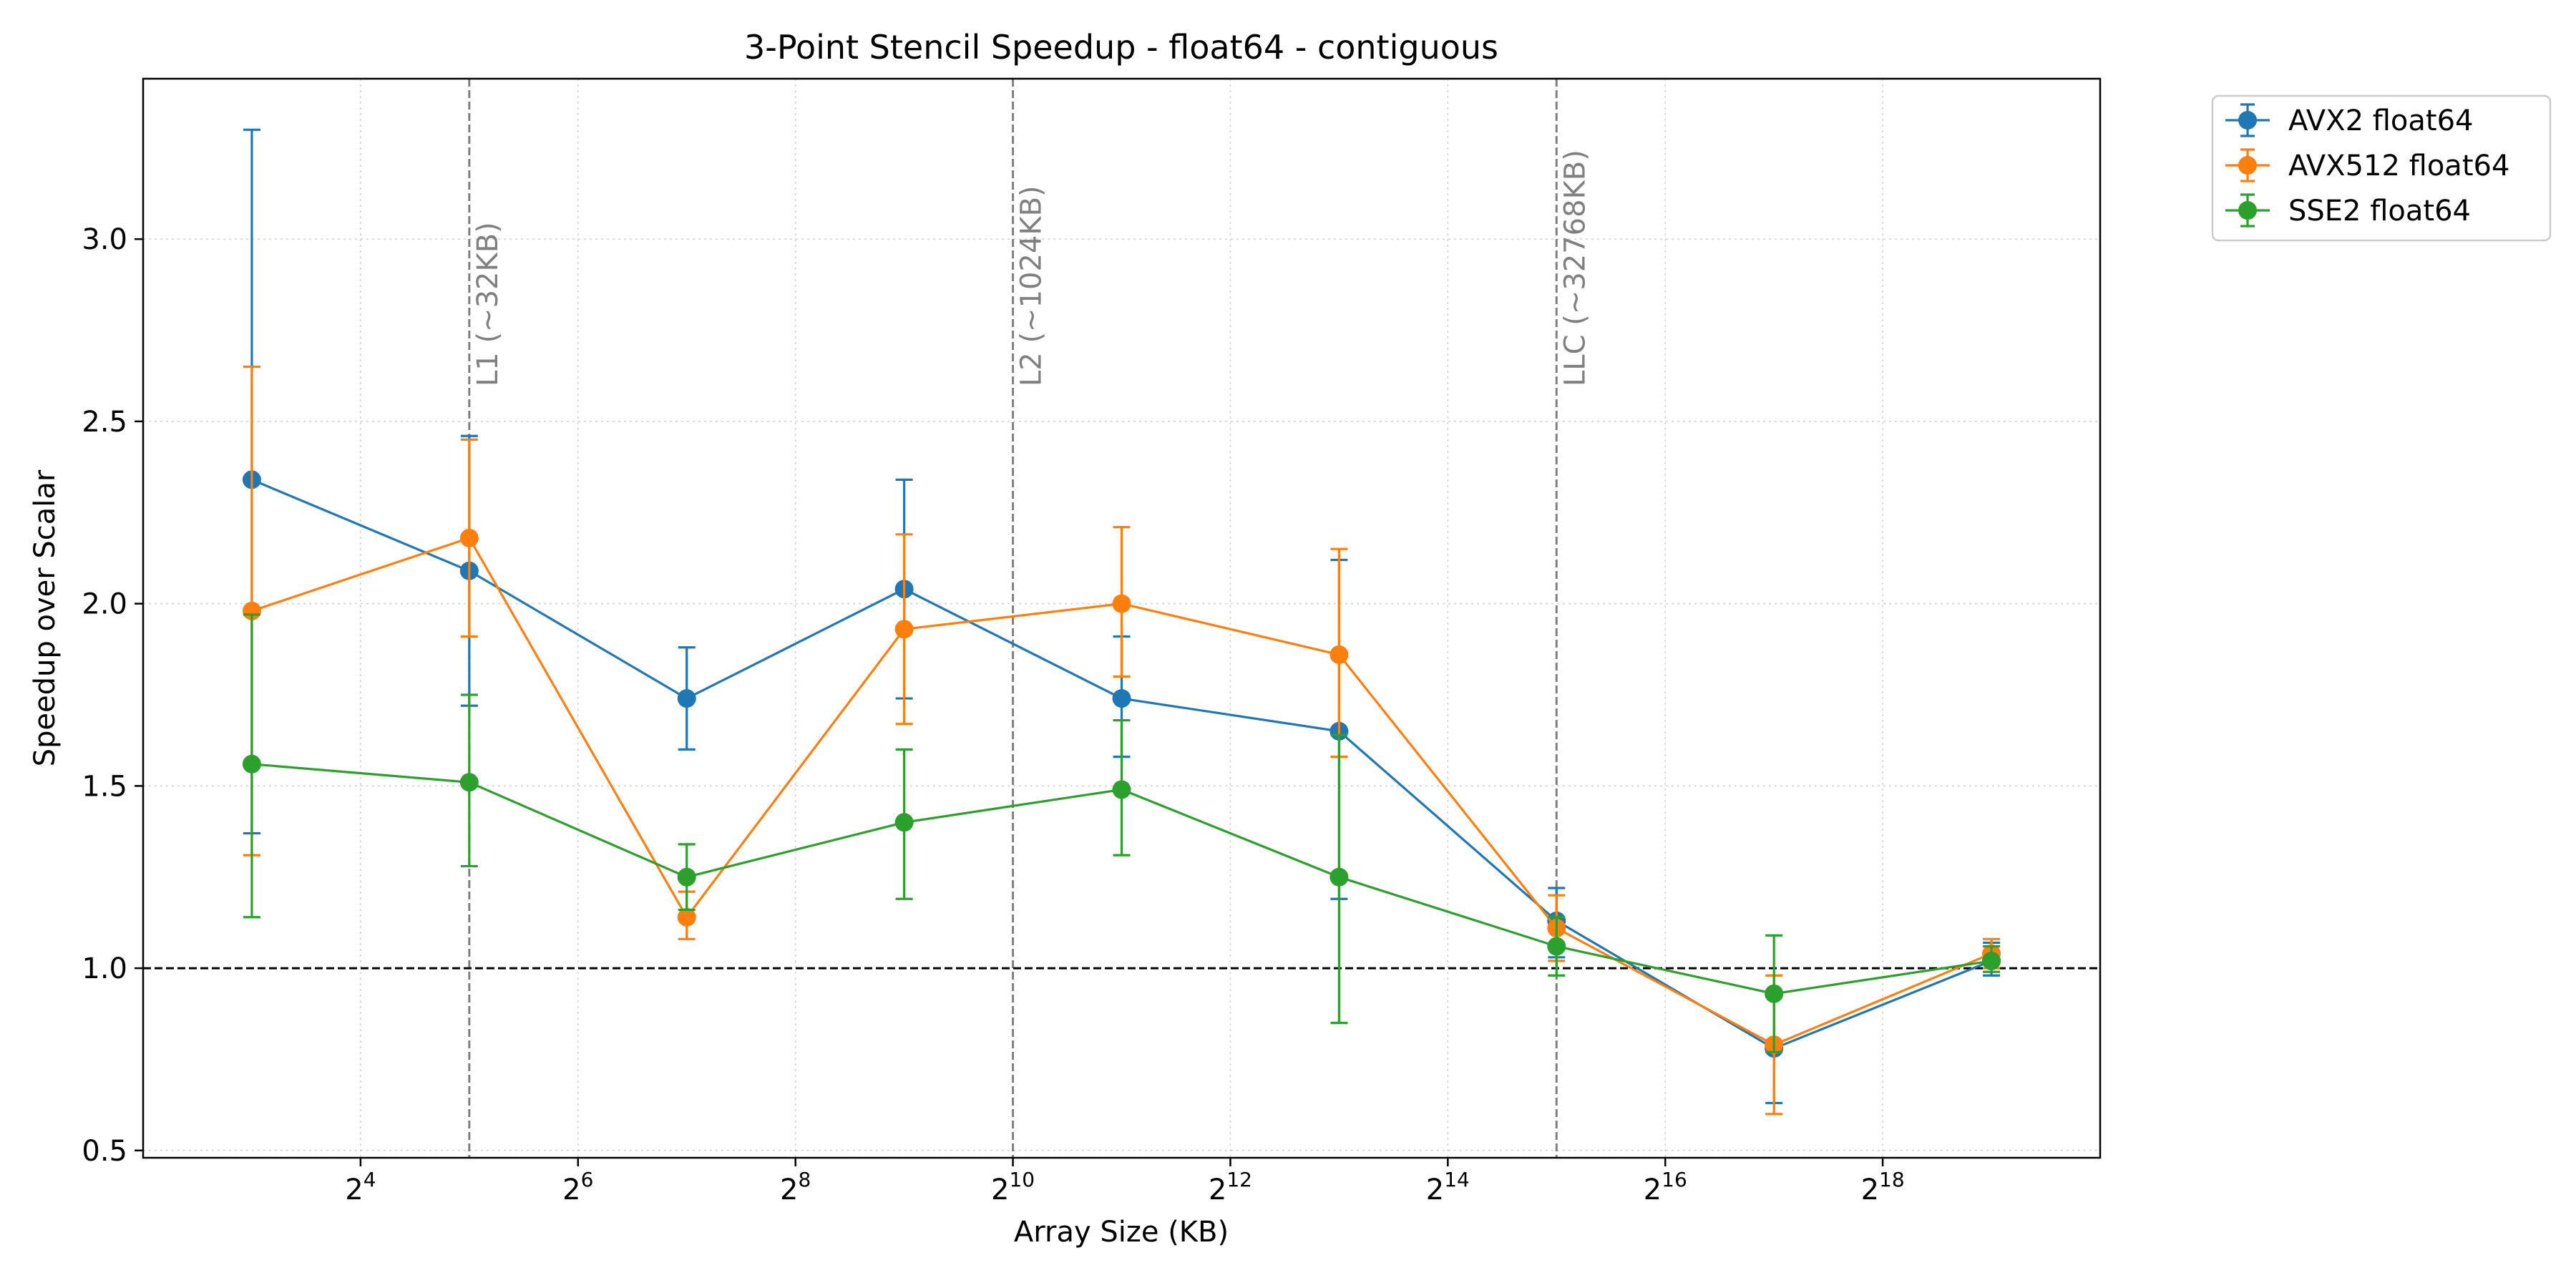 This screenshot has height=1288, width=2576. I want to click on x-tick-label: 214, so click(1448, 1187).